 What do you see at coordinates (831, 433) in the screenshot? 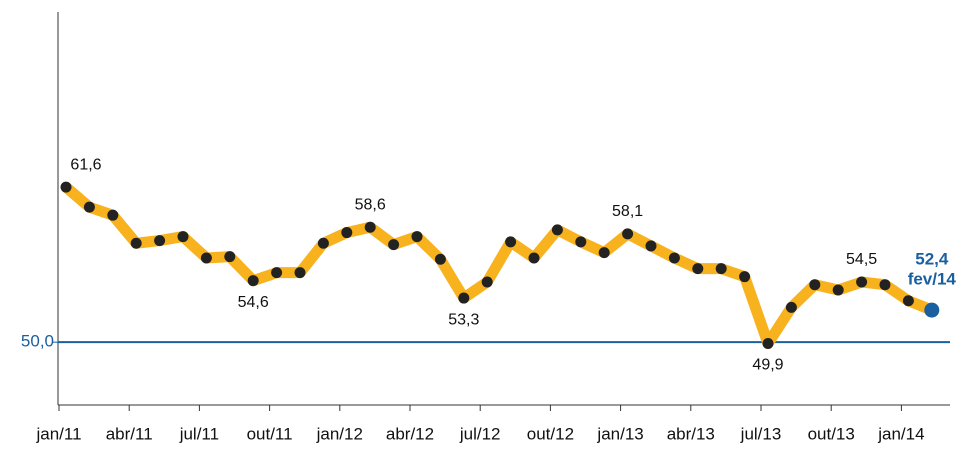
I see `x-tick-label: out/13` at bounding box center [831, 433].